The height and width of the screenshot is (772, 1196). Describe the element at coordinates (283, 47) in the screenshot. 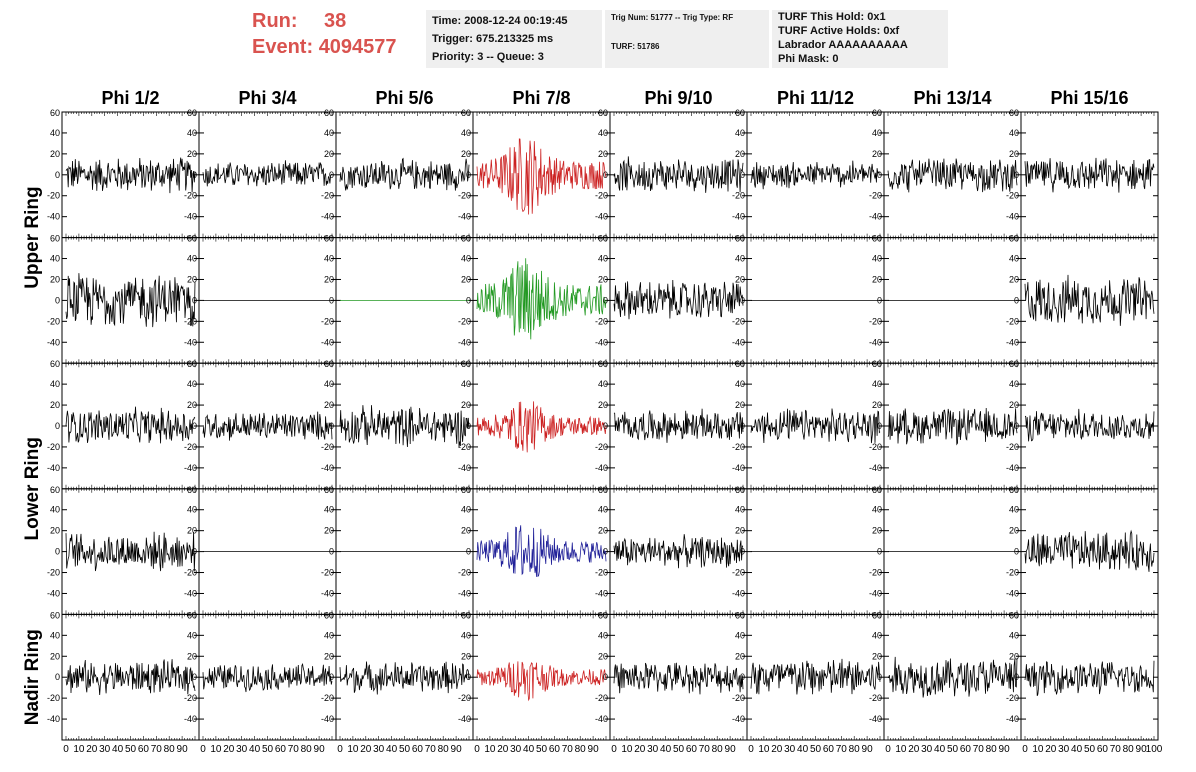

I see `event-label: Event:` at that location.